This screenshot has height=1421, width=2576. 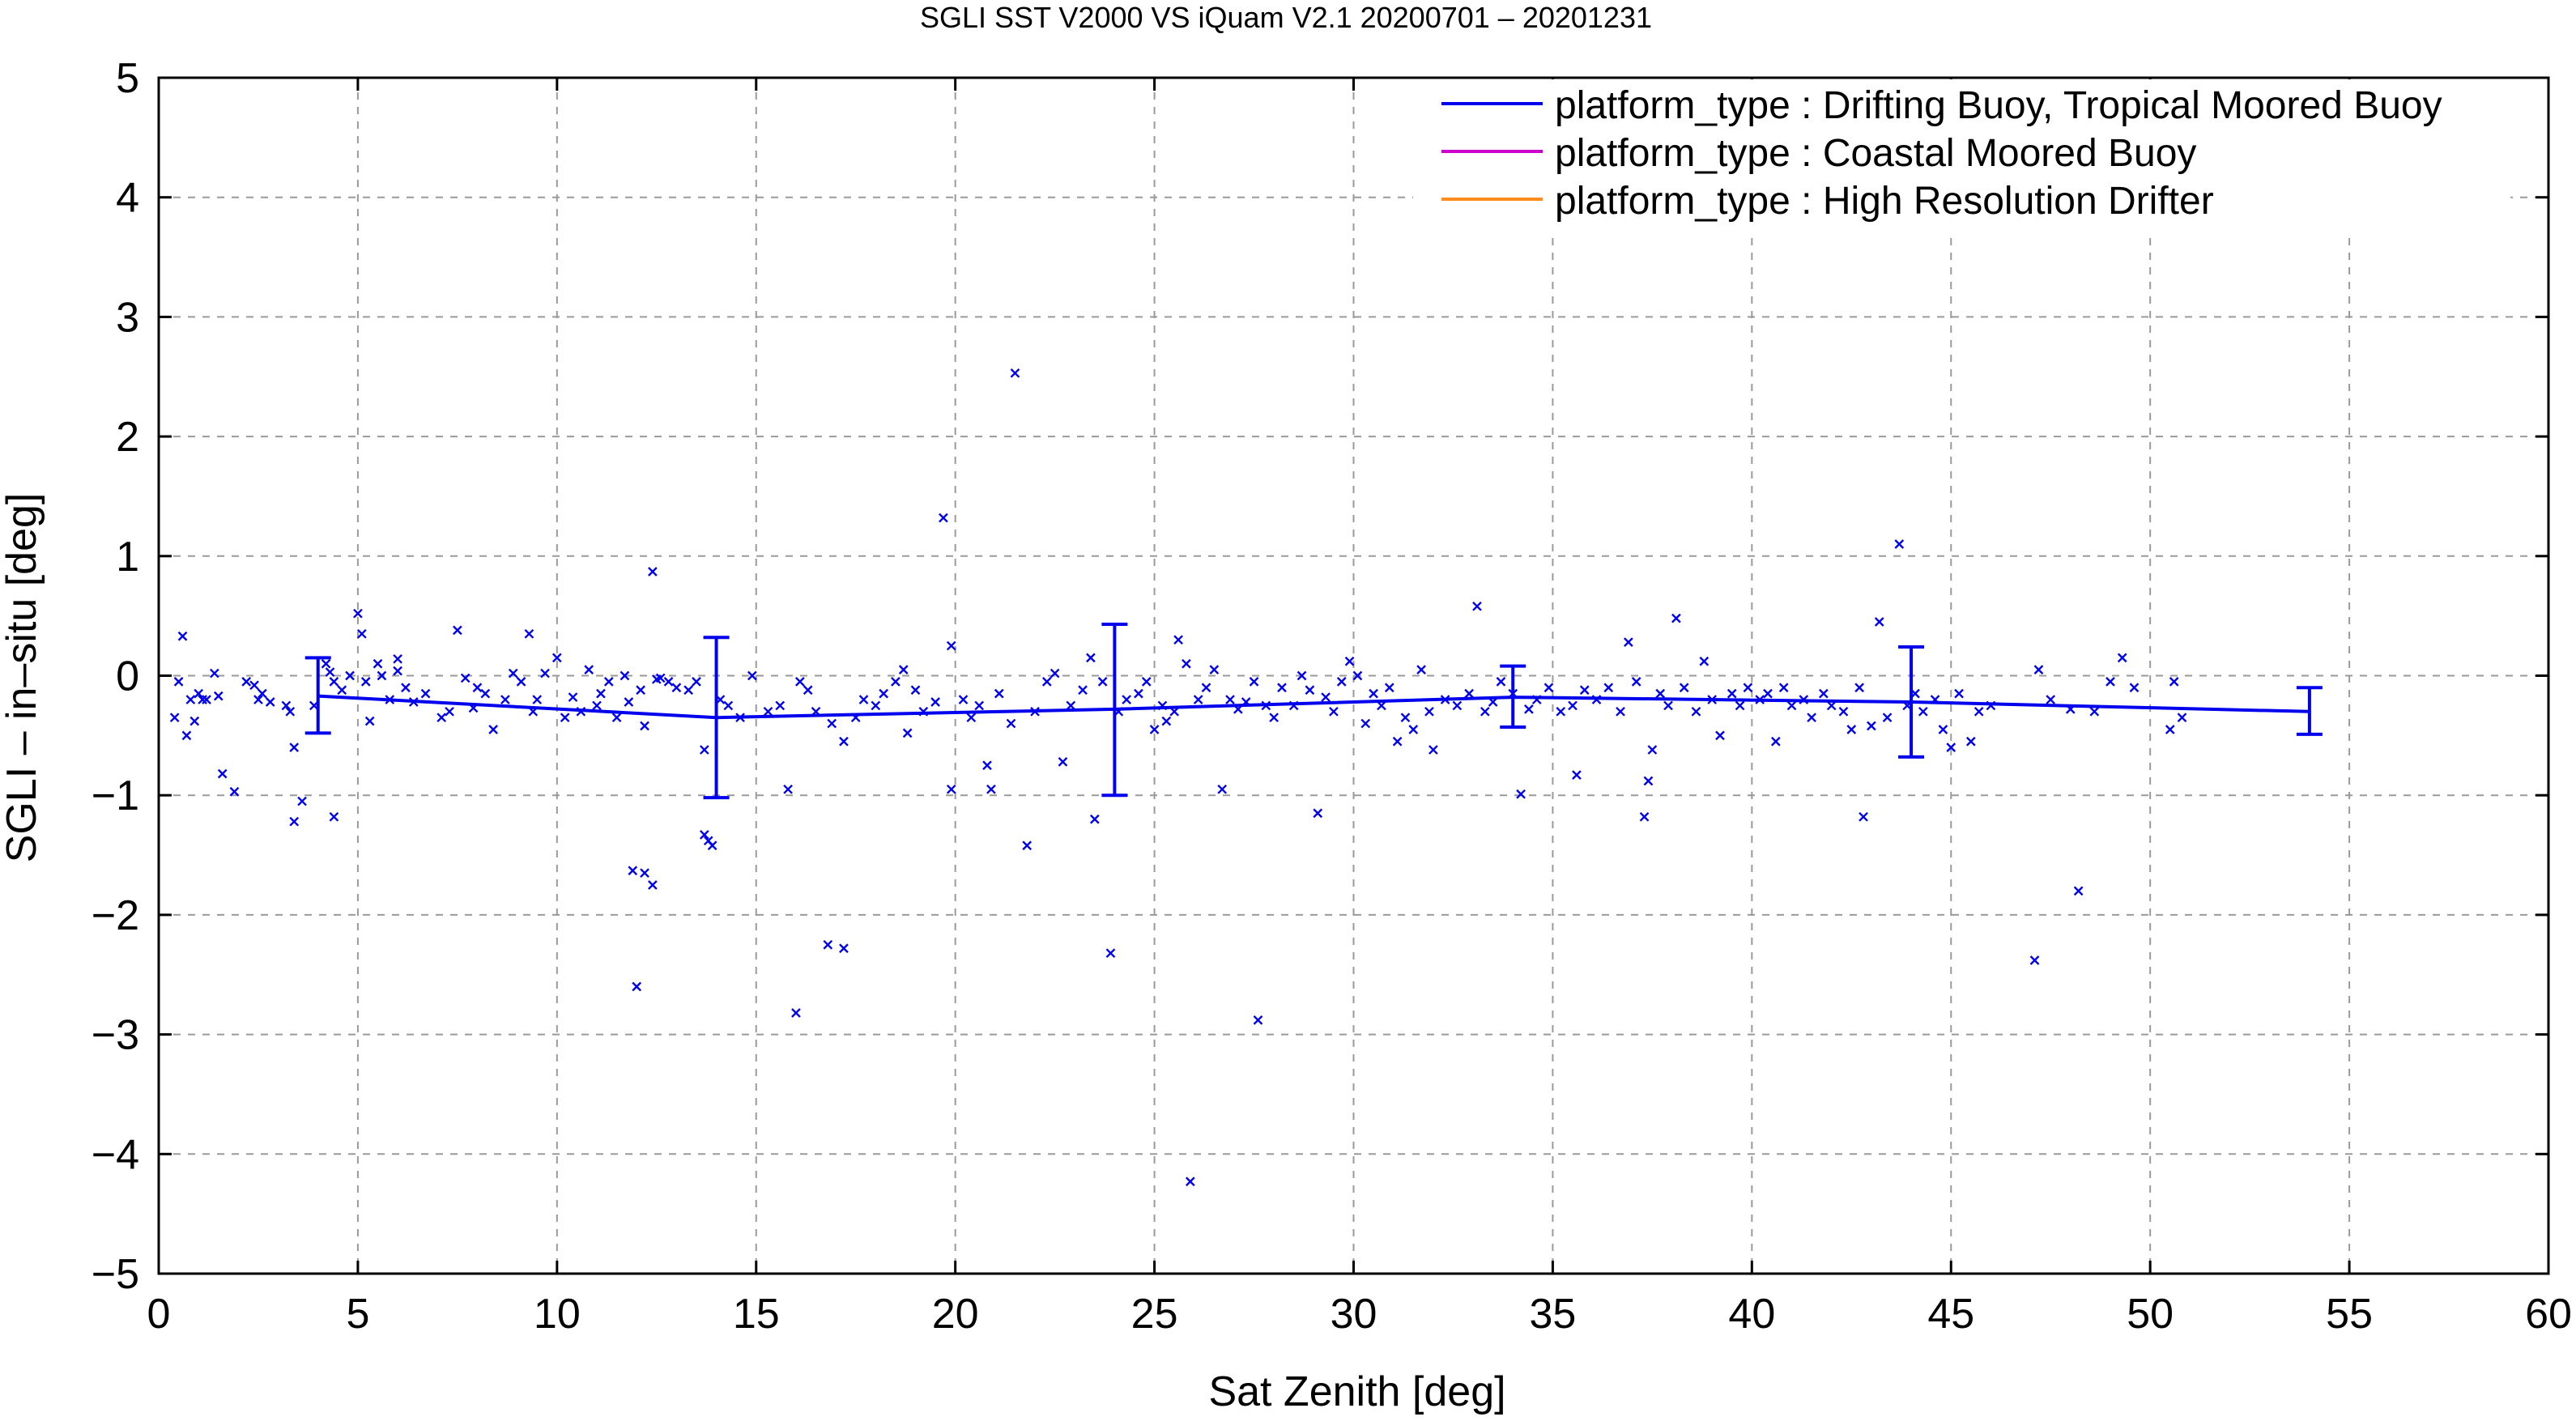 What do you see at coordinates (1313, 707) in the screenshot?
I see `mean-line` at bounding box center [1313, 707].